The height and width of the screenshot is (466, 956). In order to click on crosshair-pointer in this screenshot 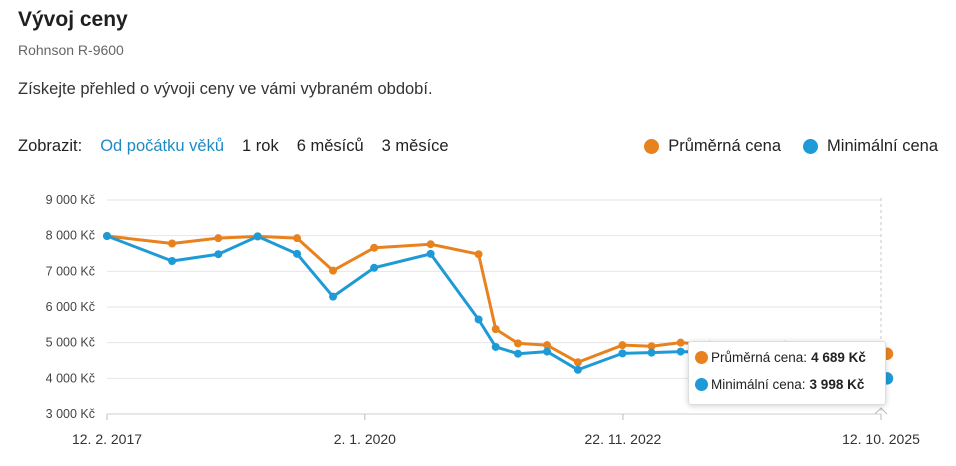, I will do `click(881, 411)`.